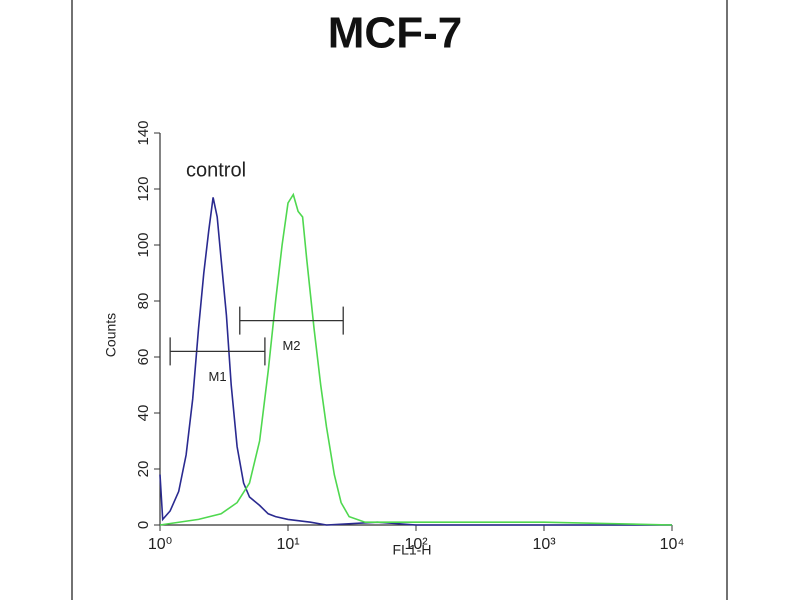 The height and width of the screenshot is (600, 800). Describe the element at coordinates (143, 188) in the screenshot. I see `y-tick-label: 120` at that location.